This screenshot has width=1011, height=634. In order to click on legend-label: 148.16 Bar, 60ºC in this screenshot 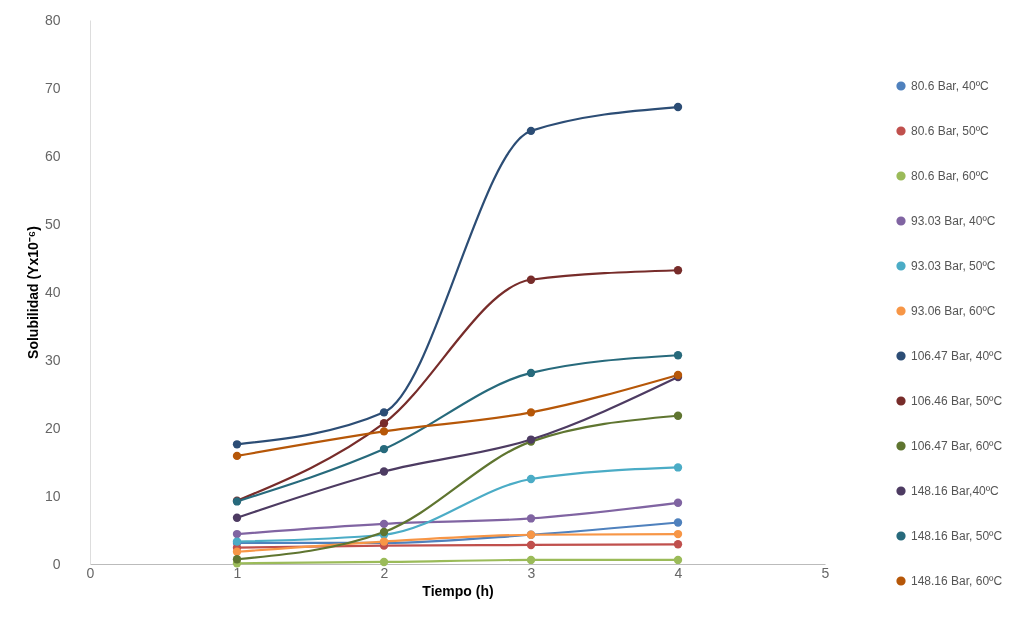, I will do `click(957, 581)`.